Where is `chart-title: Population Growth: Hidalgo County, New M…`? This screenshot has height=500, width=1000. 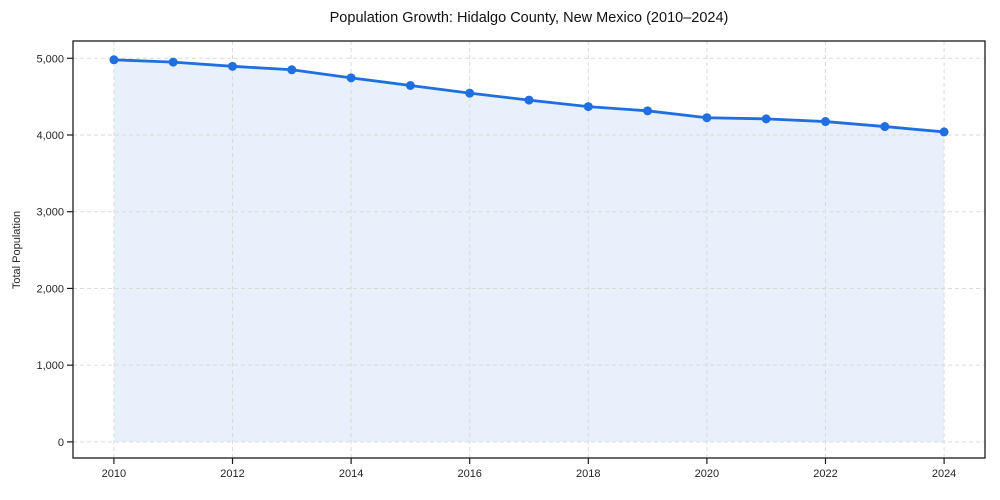 chart-title: Population Growth: Hidalgo County, New M… is located at coordinates (529, 18).